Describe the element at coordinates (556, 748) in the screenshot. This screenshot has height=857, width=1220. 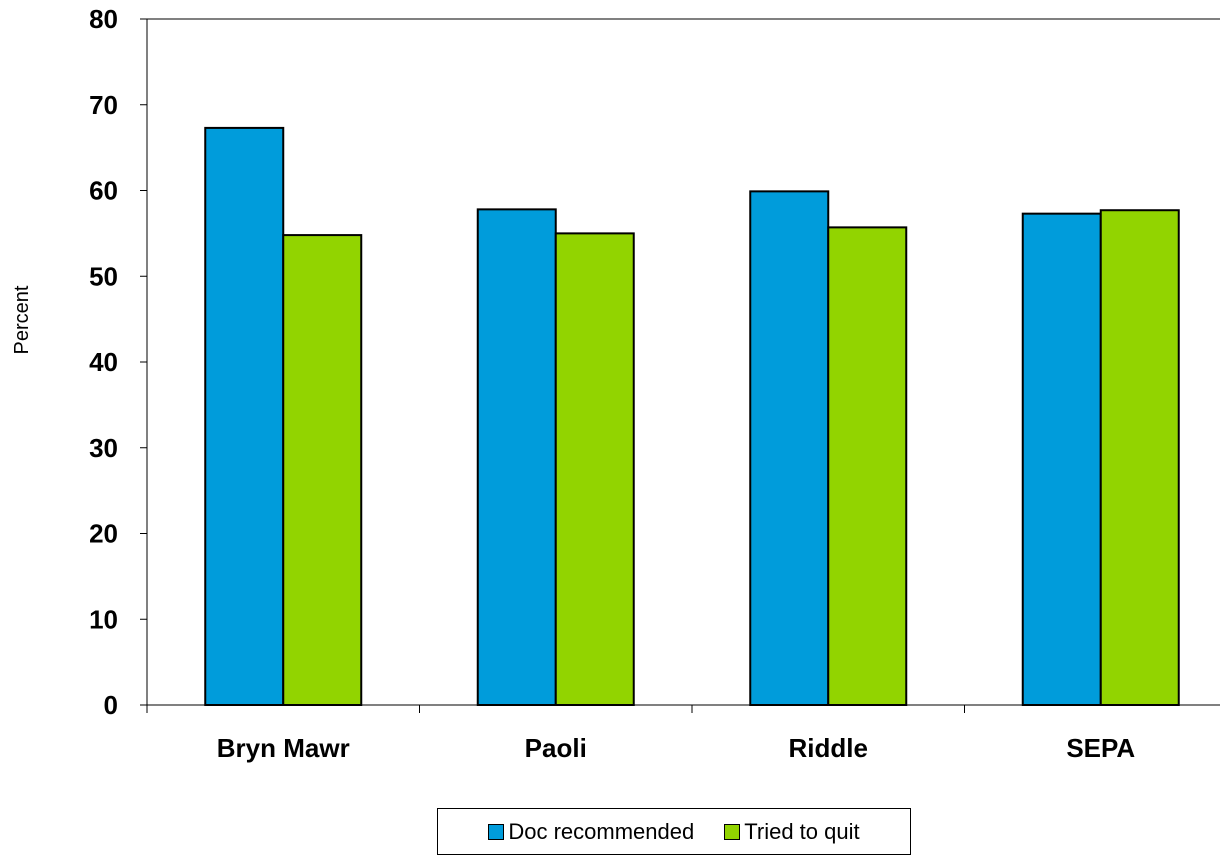
I see `x-tick-label: Paoli` at that location.